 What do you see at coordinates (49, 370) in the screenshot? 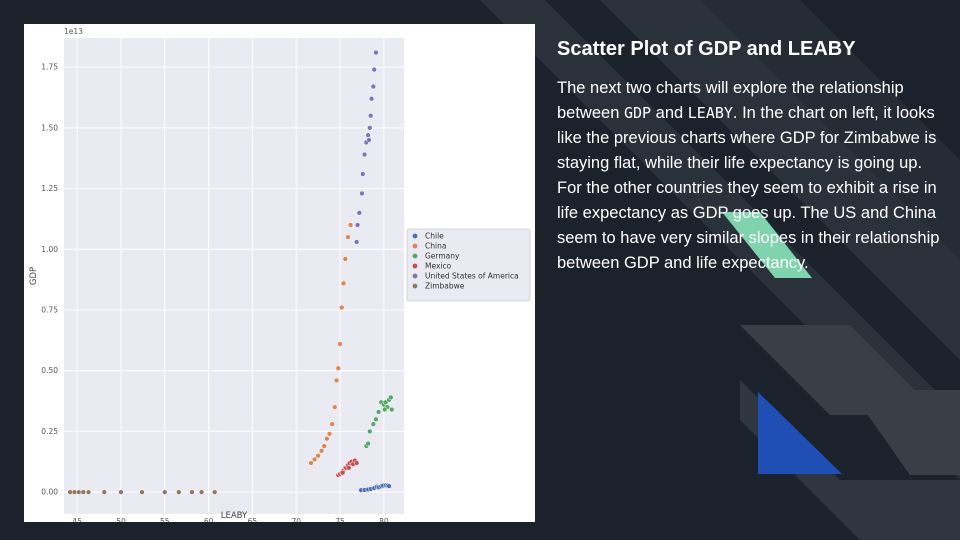
I see `y-tick-label: 0.50` at bounding box center [49, 370].